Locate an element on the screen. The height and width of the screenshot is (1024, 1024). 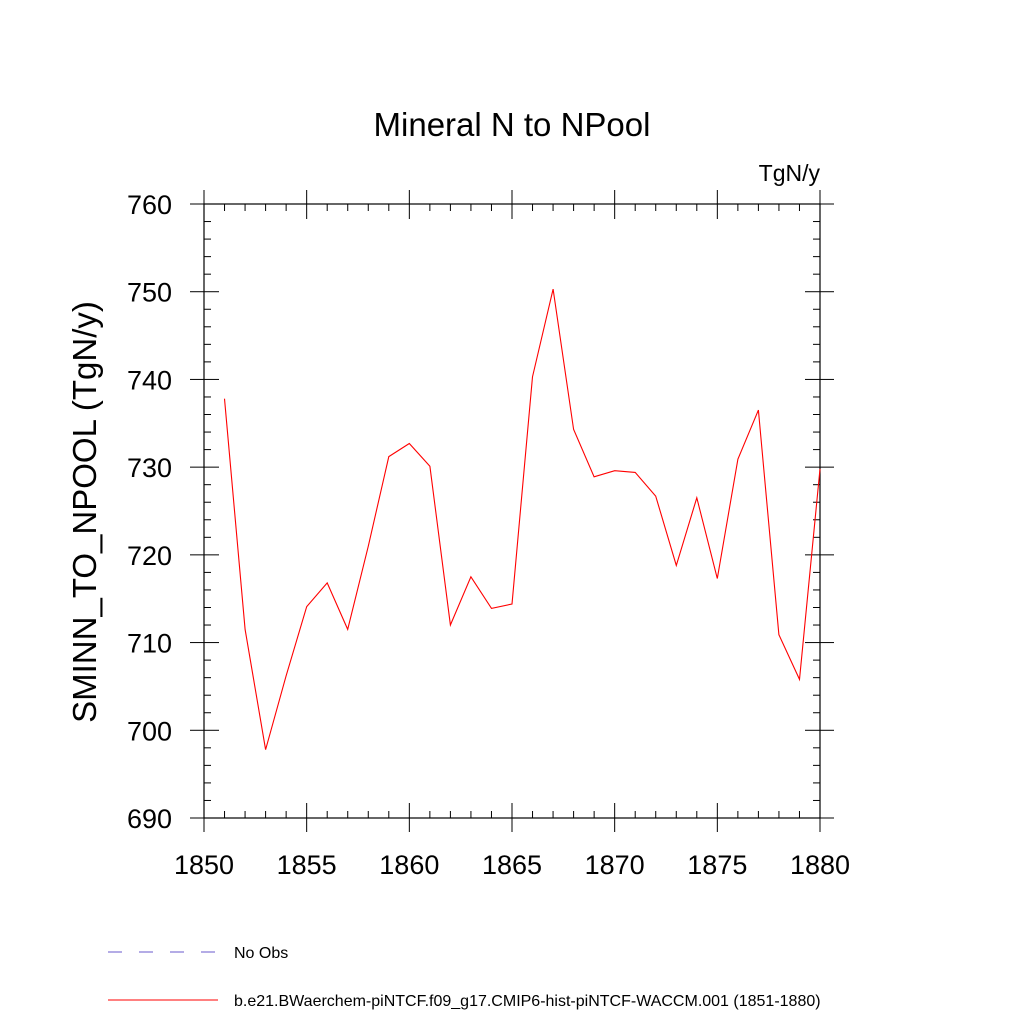
y-tick-label: 710 is located at coordinates (149, 644).